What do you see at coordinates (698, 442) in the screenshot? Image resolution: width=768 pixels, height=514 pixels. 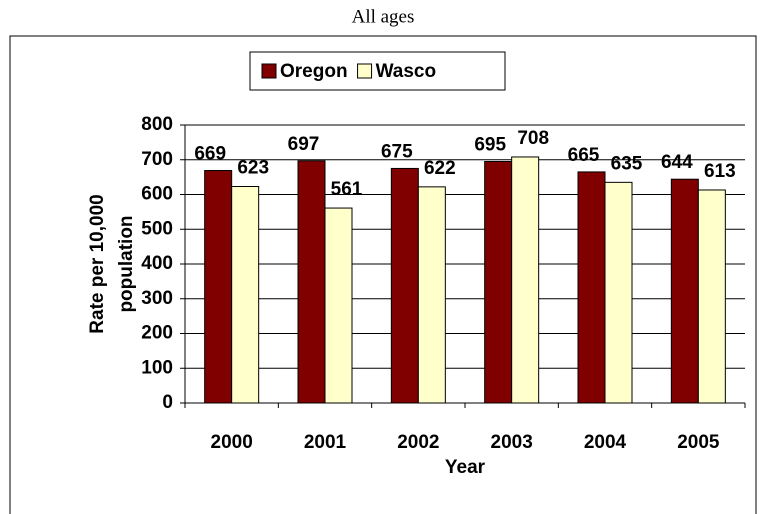 I see `x-tick-label: 2005` at bounding box center [698, 442].